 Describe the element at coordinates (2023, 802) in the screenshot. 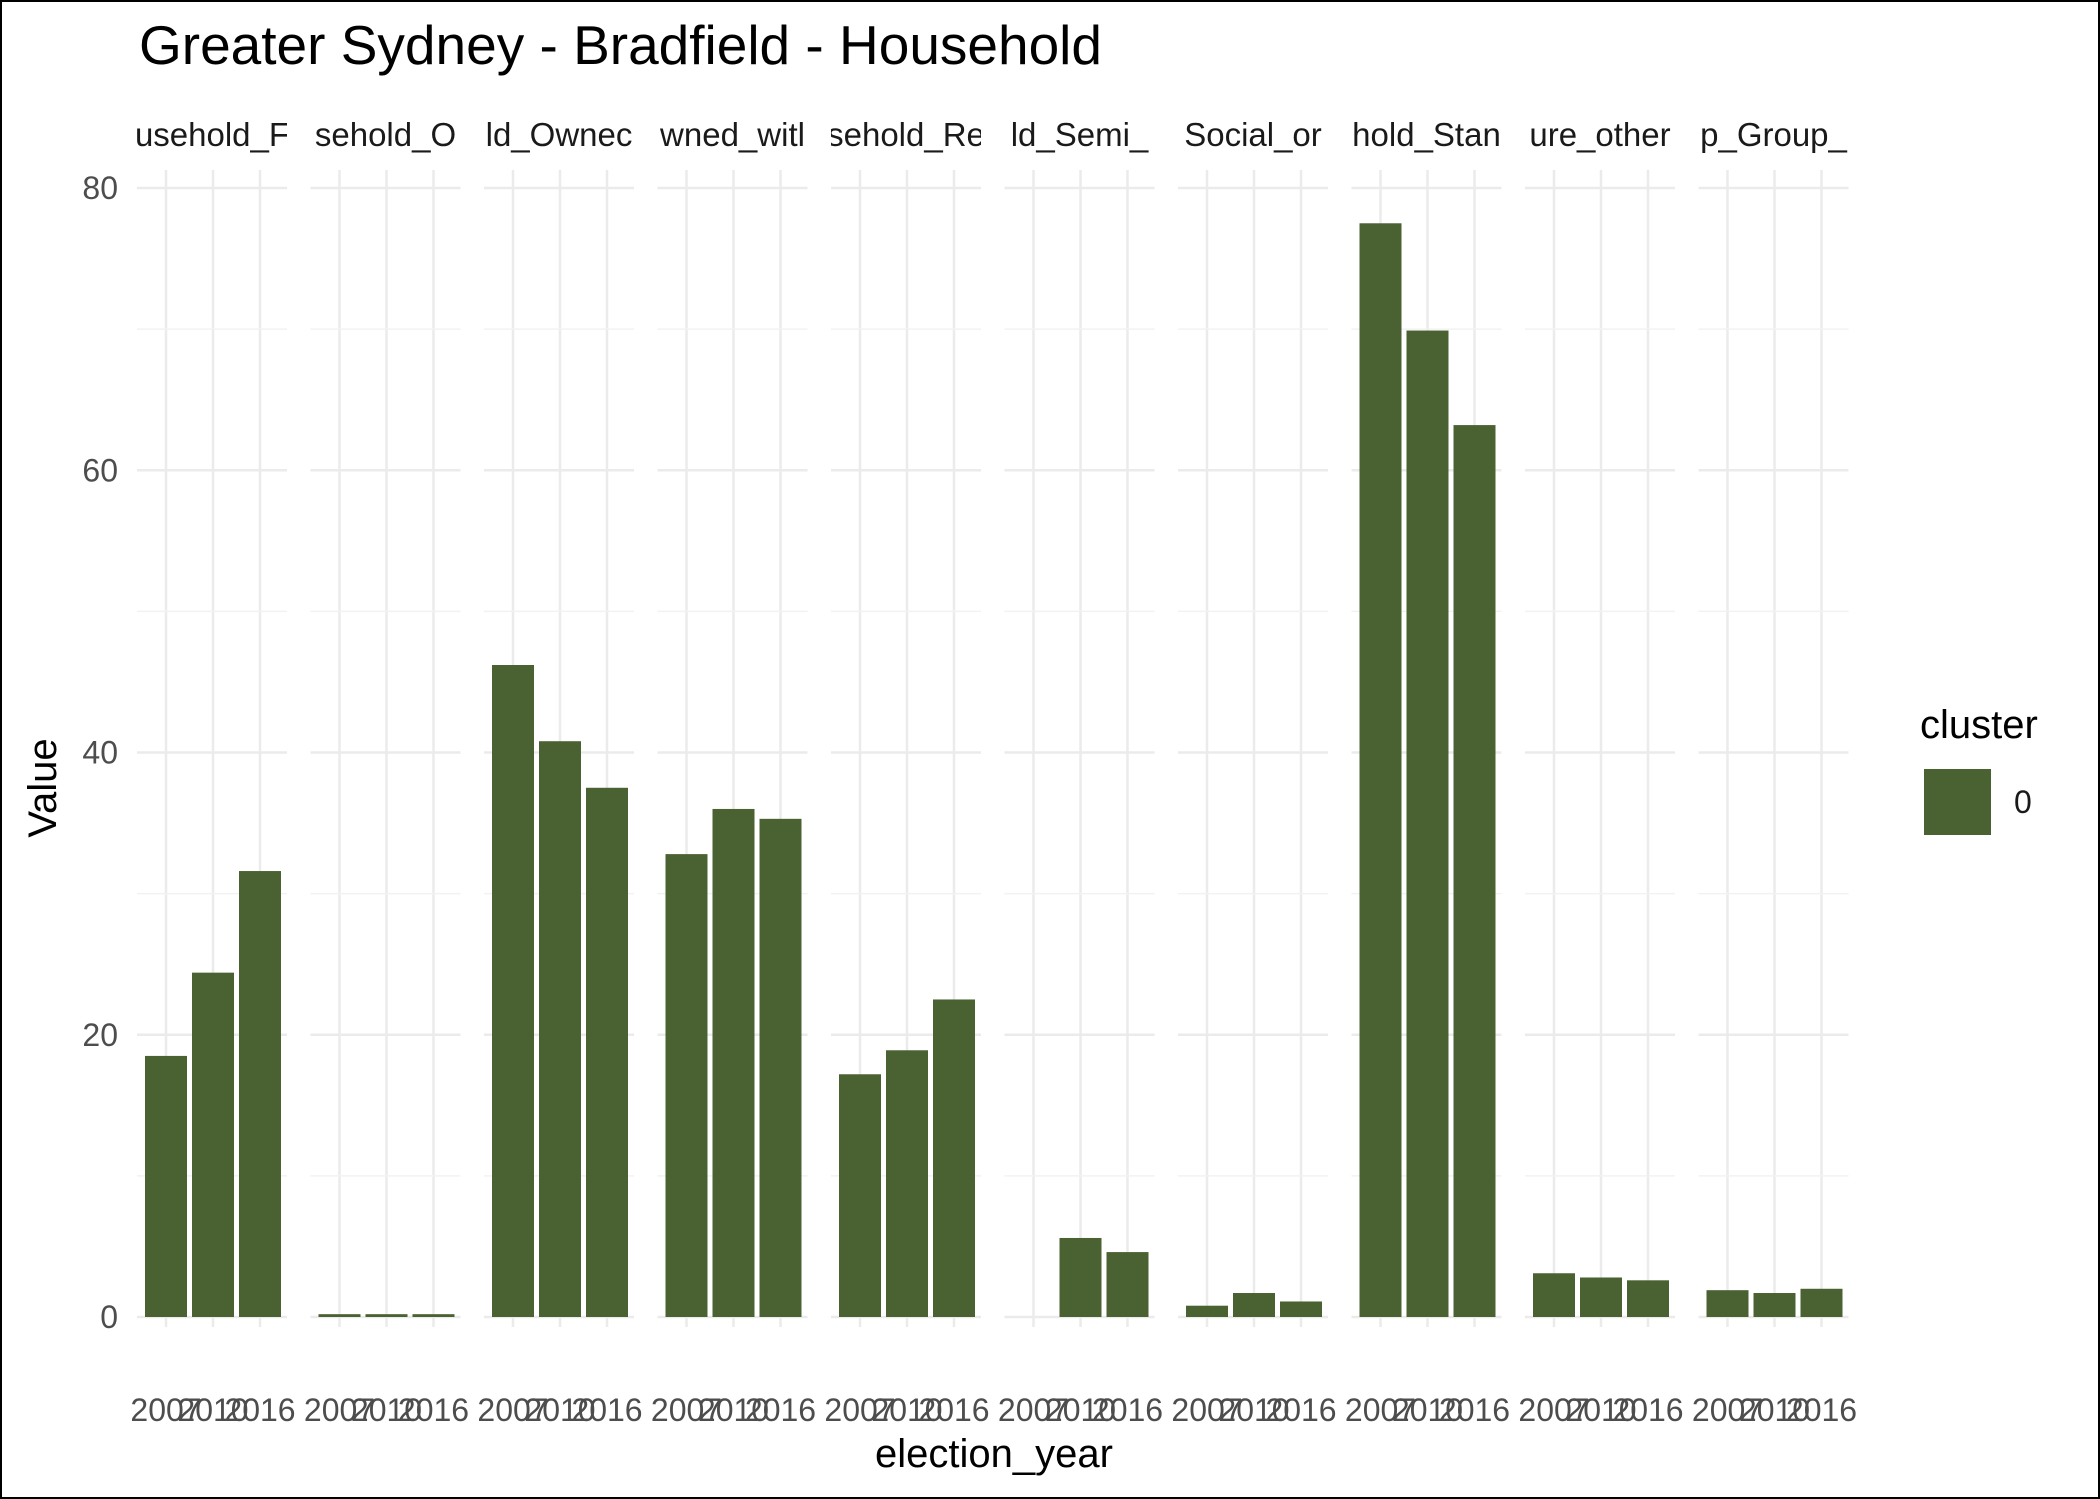

I see `legend-label: 0` at that location.